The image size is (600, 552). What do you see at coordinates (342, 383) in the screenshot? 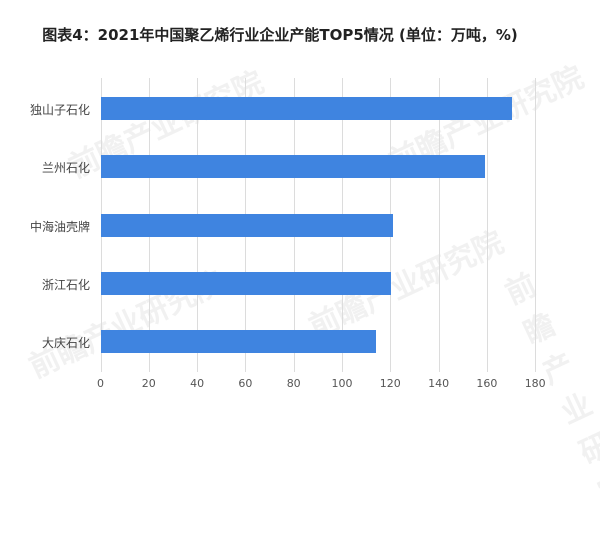
I see `x-tick-label: 100` at bounding box center [342, 383].